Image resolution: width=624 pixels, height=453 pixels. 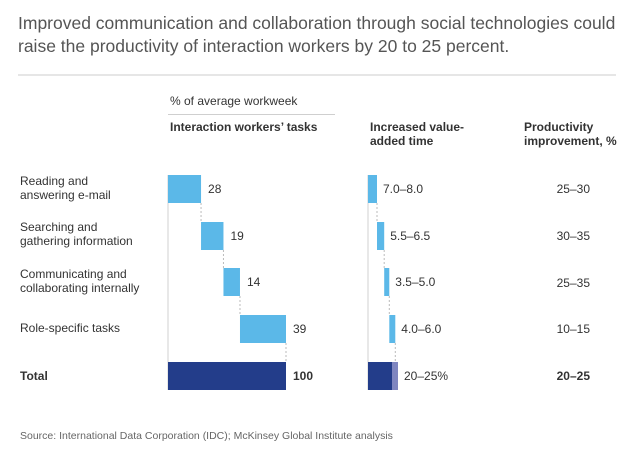 I want to click on productivity-value-total: 20–25, so click(x=573, y=376).